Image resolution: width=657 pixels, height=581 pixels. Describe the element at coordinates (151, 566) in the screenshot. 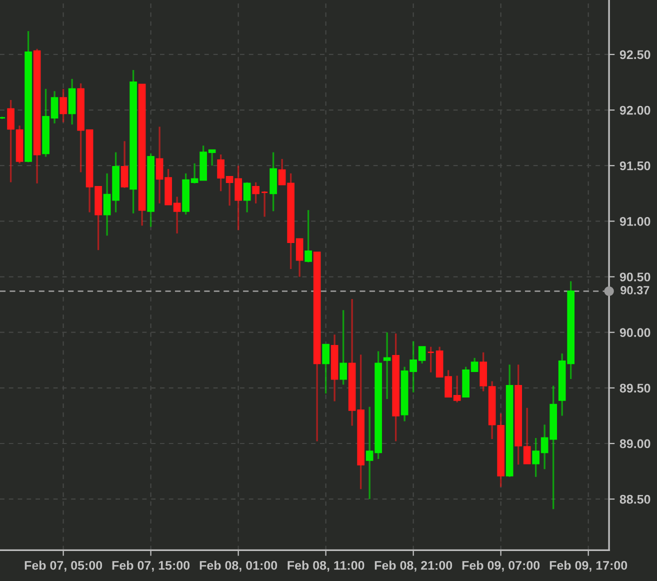

I see `x-tick-label: Feb 07, 15:00` at that location.